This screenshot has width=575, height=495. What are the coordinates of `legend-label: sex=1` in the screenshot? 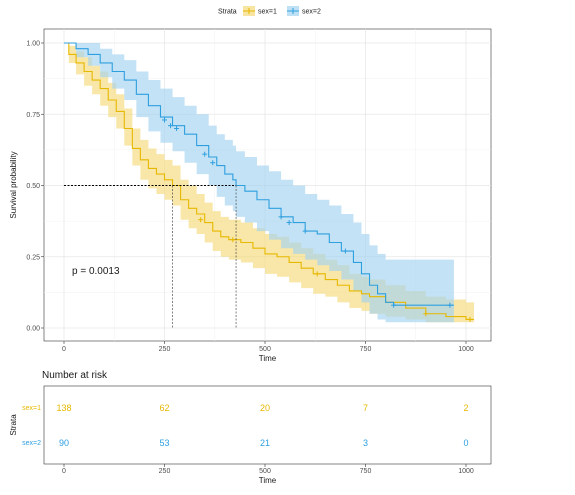 It's located at (267, 12).